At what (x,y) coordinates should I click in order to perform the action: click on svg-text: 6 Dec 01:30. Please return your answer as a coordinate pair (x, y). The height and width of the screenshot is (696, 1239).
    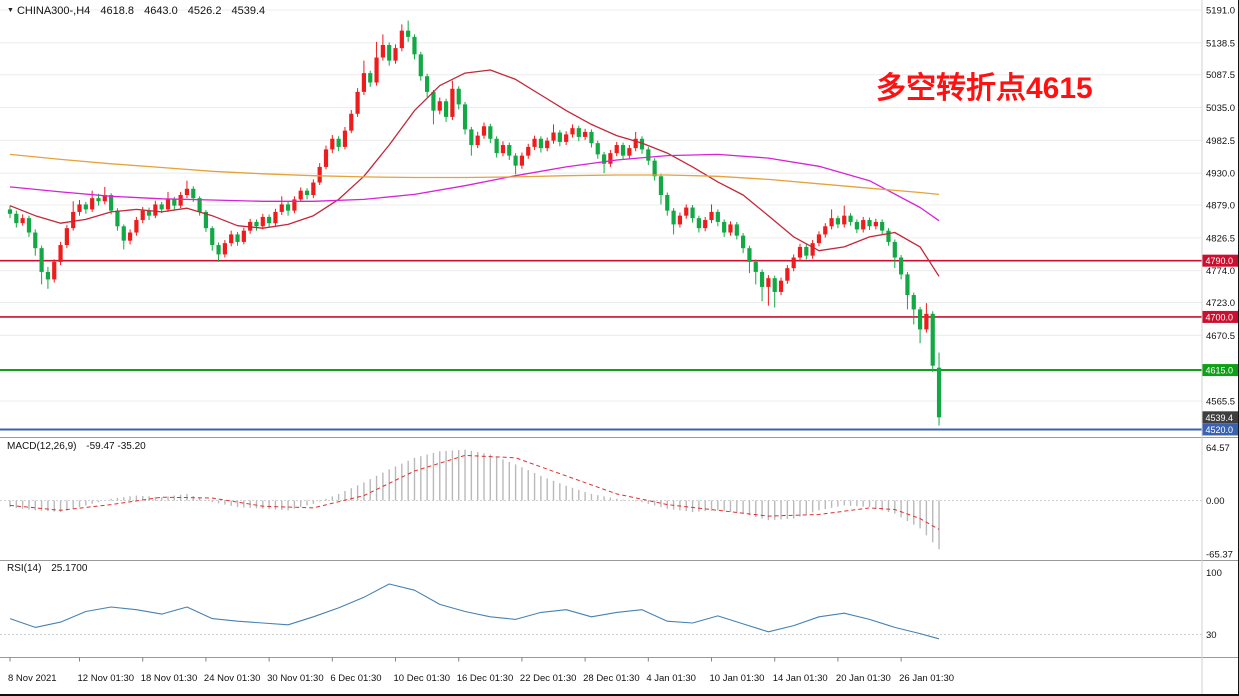
    Looking at the image, I should click on (355, 678).